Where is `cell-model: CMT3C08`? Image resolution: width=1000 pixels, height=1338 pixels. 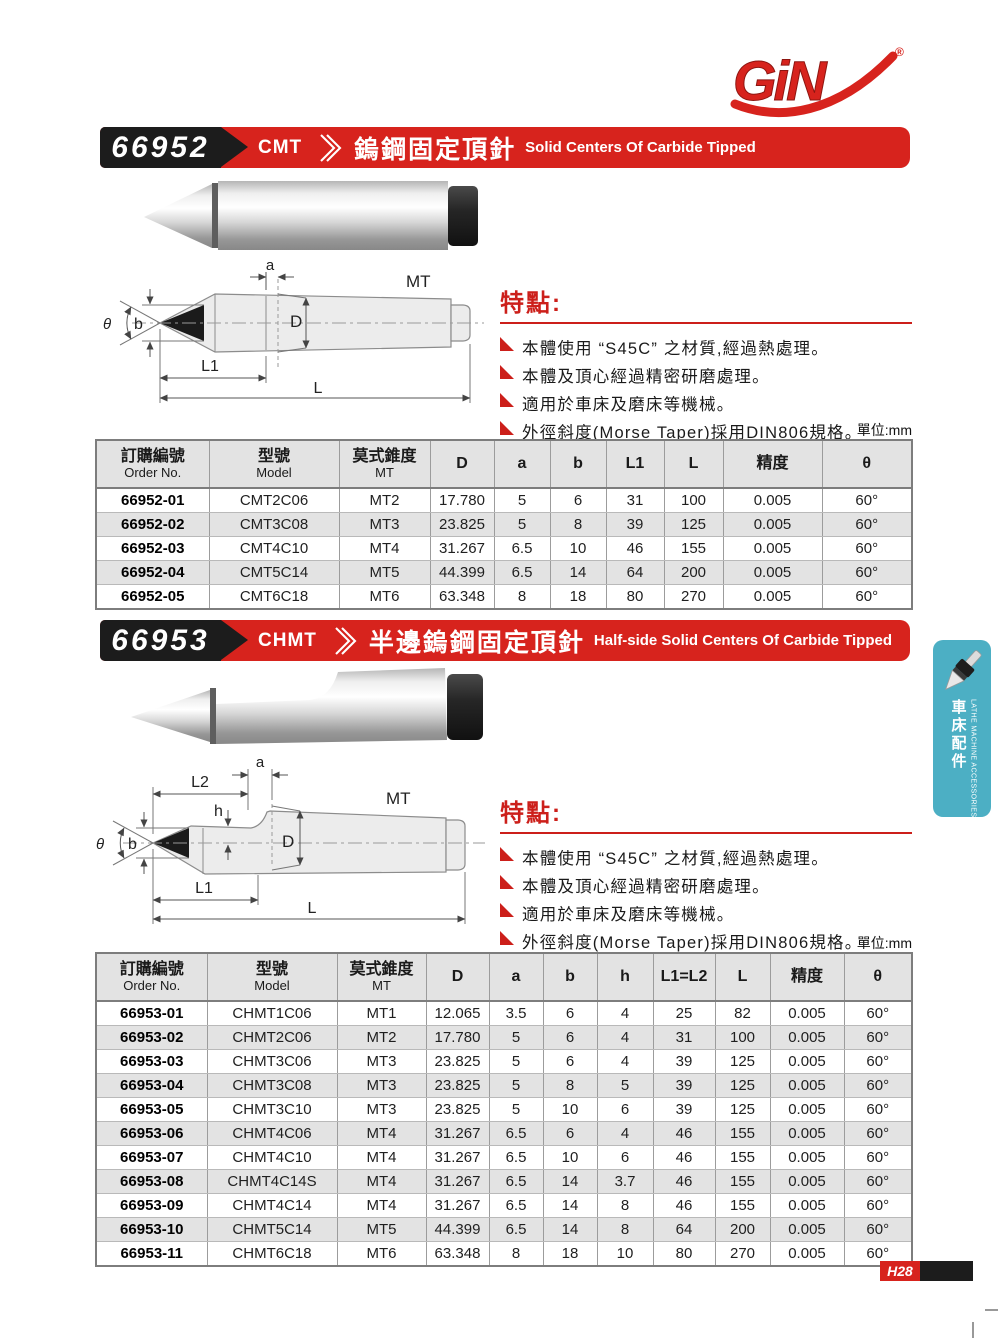 cell-model: CMT3C08 is located at coordinates (274, 524).